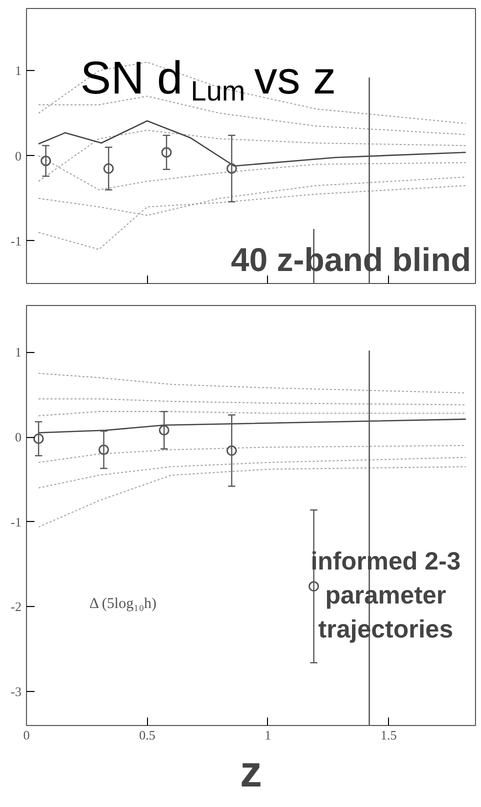 The width and height of the screenshot is (481, 807). I want to click on x-axis-title: z, so click(251, 772).